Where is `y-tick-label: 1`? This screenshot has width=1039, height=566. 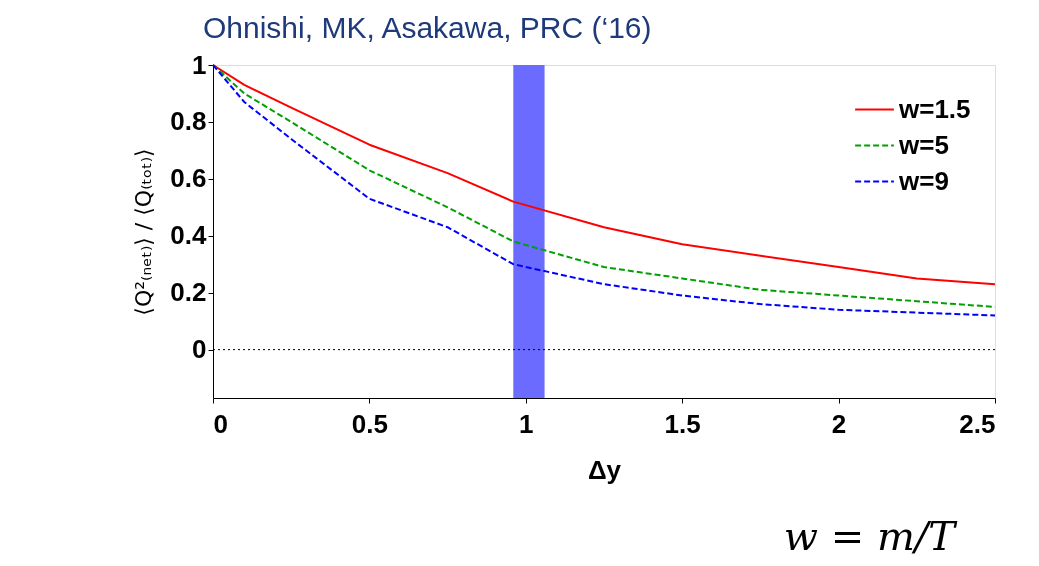
y-tick-label: 1 is located at coordinates (199, 64).